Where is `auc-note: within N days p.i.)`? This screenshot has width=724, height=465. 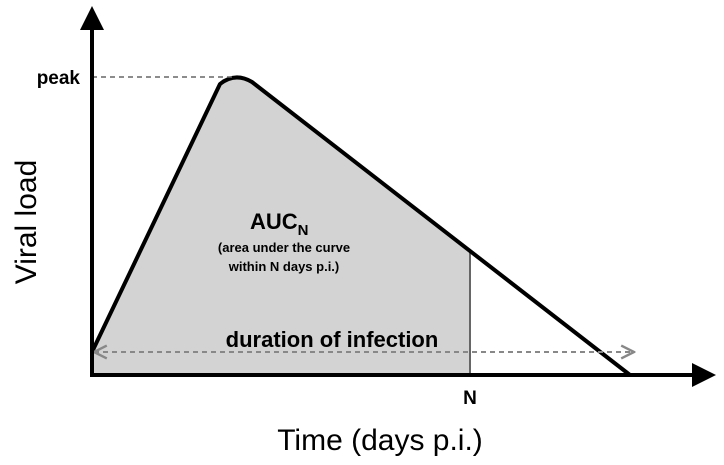 auc-note: within N days p.i.) is located at coordinates (284, 266).